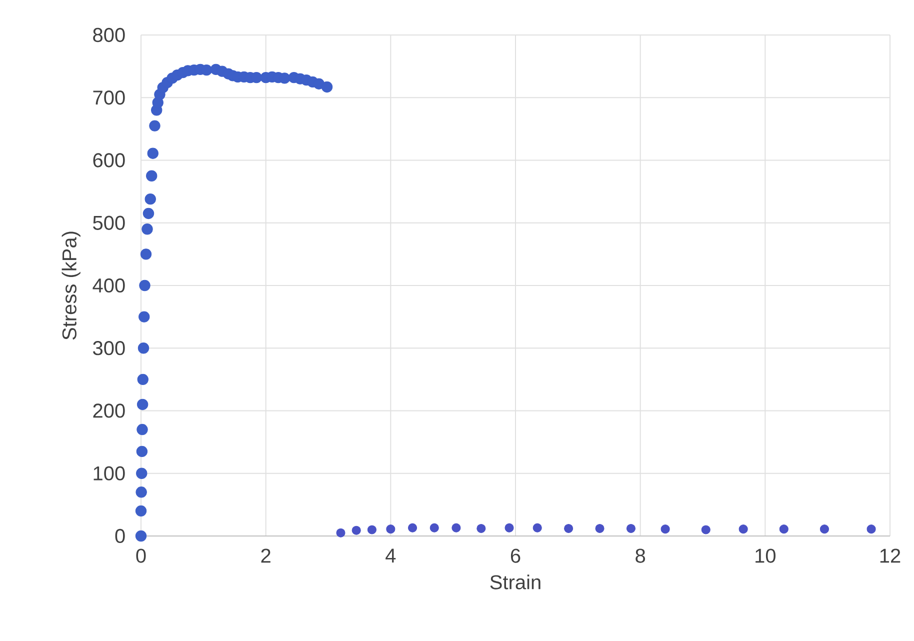 Image resolution: width=914 pixels, height=641 pixels. What do you see at coordinates (766, 555) in the screenshot?
I see `x-tick-label: 10` at bounding box center [766, 555].